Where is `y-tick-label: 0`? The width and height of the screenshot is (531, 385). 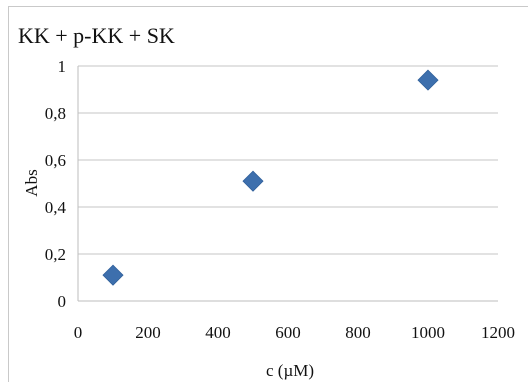
y-tick-label: 0 is located at coordinates (62, 301).